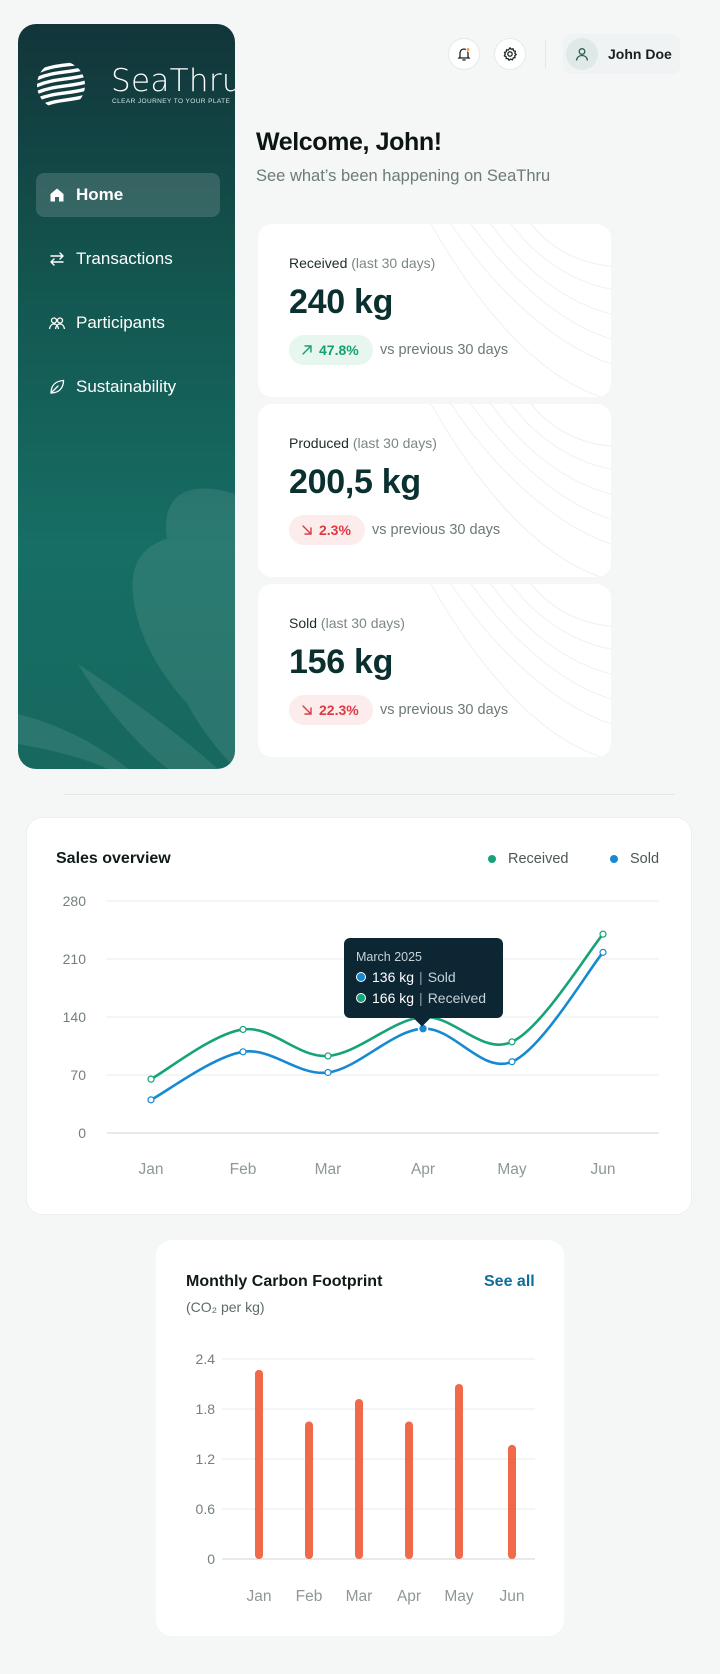 The image size is (720, 1674). I want to click on seathru-logo-icon, so click(61, 85).